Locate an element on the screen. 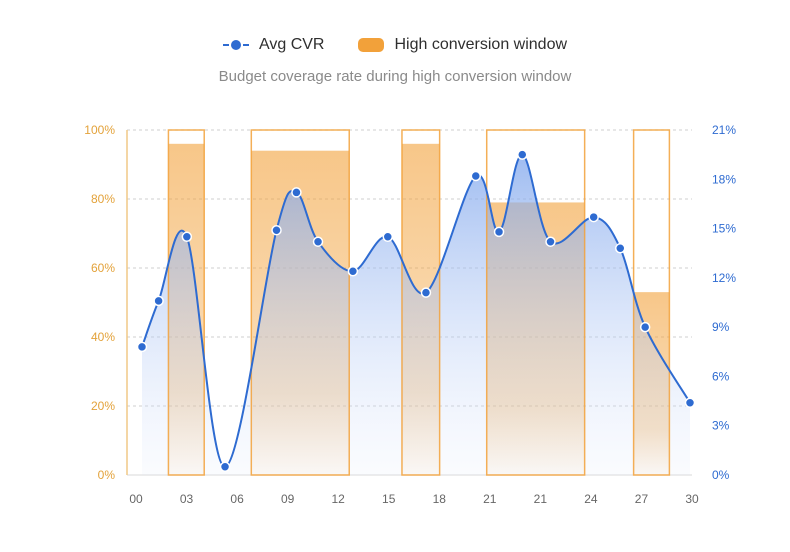  right-axis-tick-label: 3% is located at coordinates (721, 426).